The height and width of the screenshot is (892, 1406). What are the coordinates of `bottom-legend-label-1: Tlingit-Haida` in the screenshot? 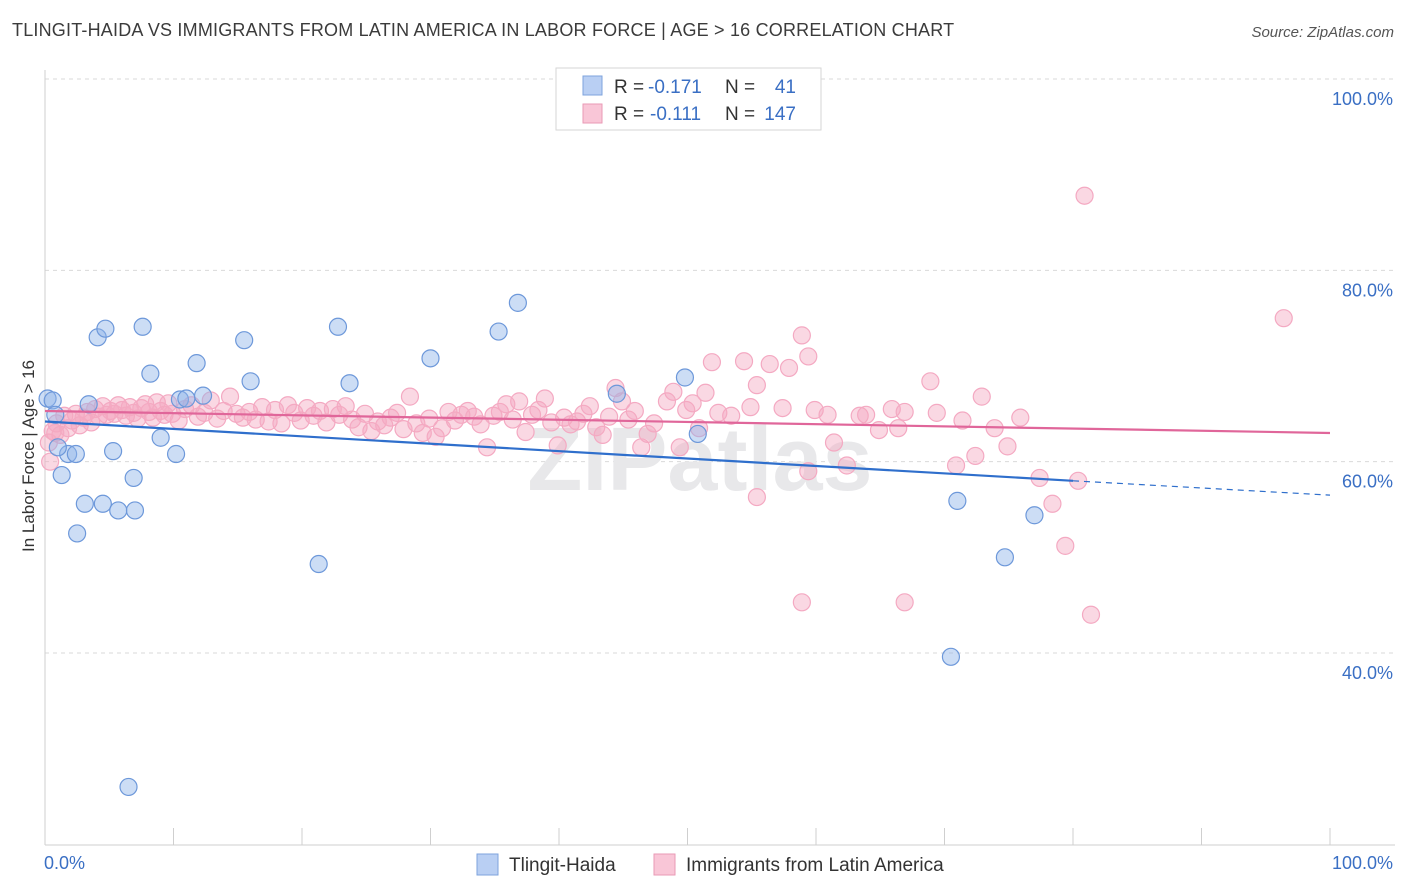 It's located at (562, 865).